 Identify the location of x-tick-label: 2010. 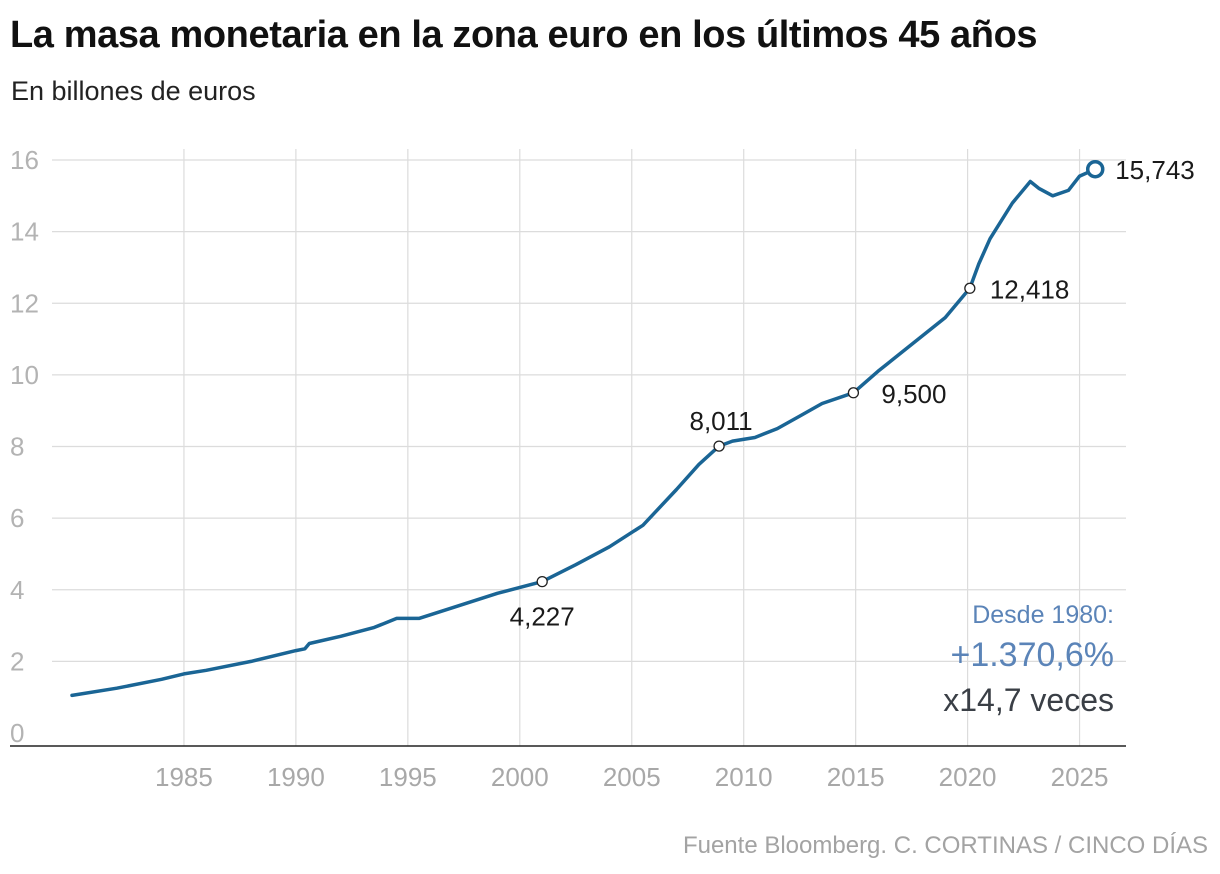
(744, 777).